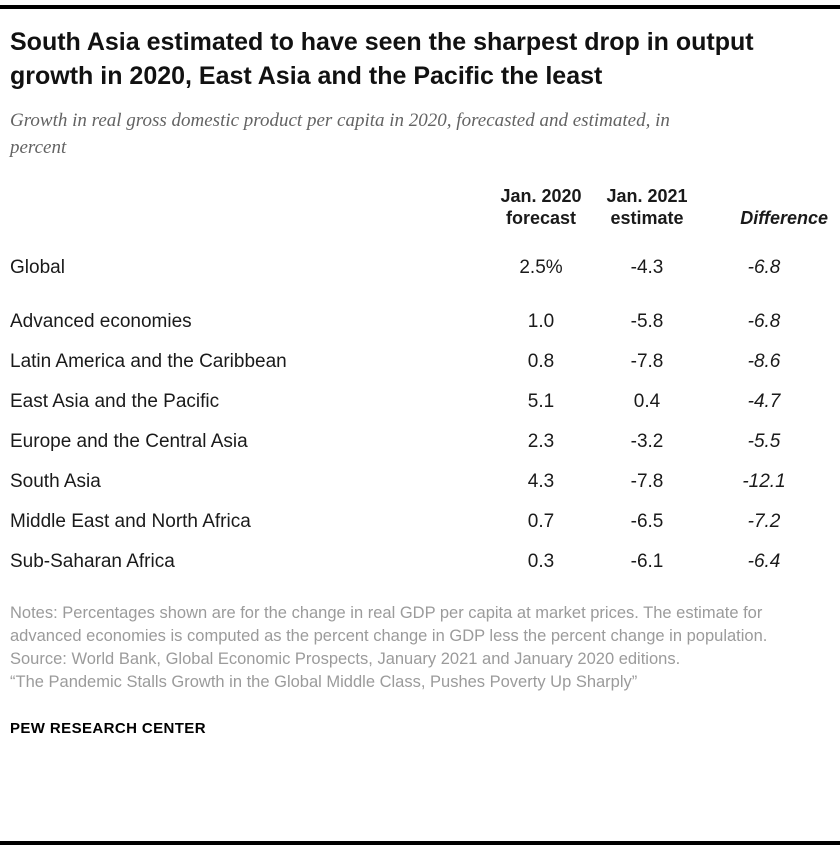 This screenshot has width=840, height=848. I want to click on estimate-value: -6.1, so click(647, 561).